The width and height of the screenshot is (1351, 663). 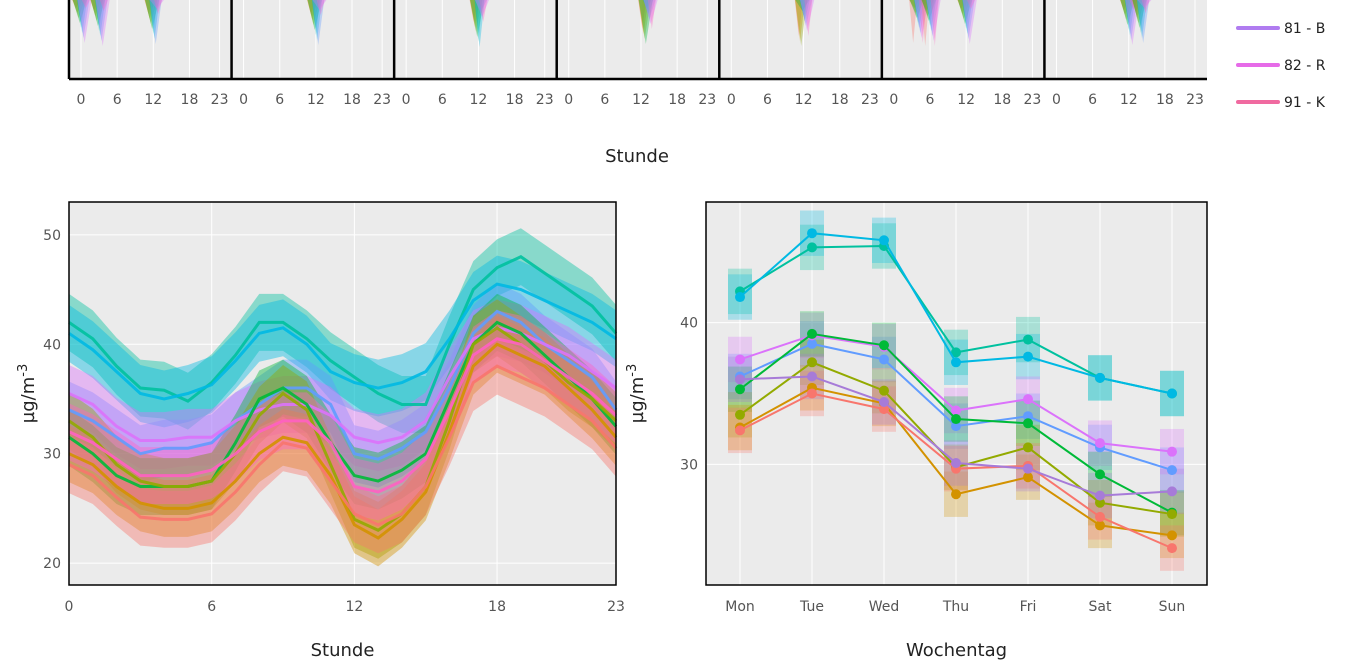 I want to click on x-tick-label: Wed, so click(x=884, y=607).